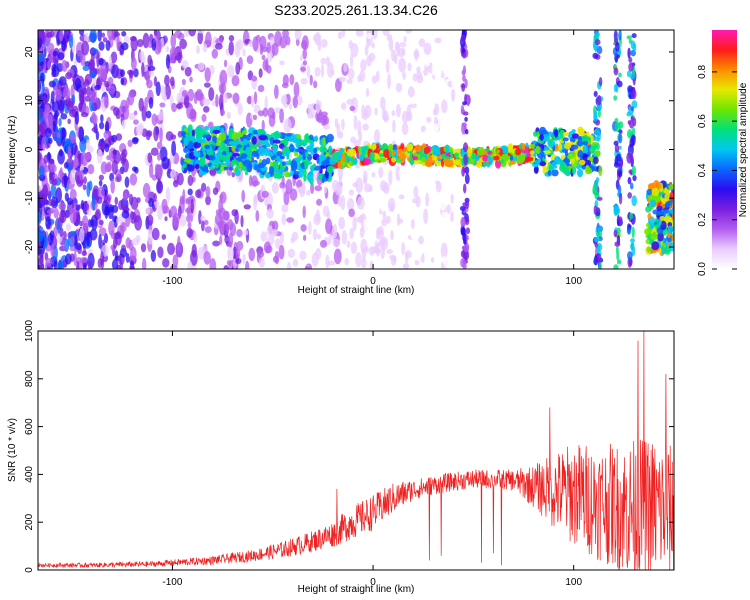  Describe the element at coordinates (29, 570) in the screenshot. I see `snr-ytick-label: 0` at that location.